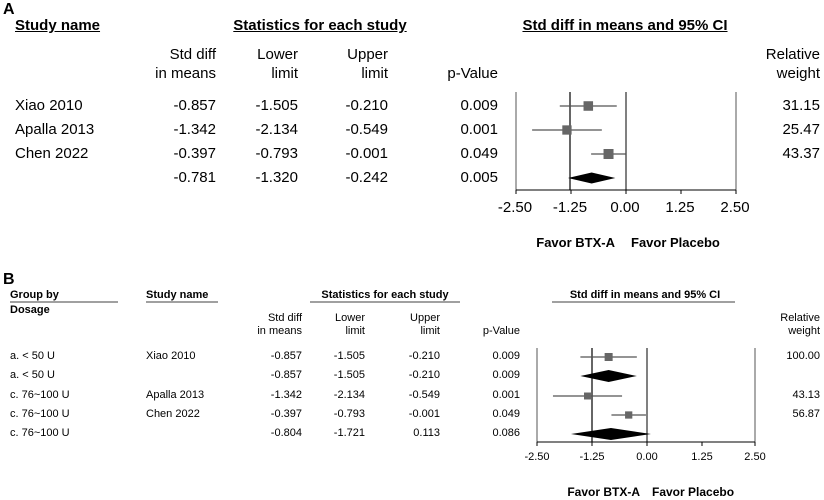 Image resolution: width=824 pixels, height=500 pixels. I want to click on panel-b-smd: -1.342, so click(286, 395).